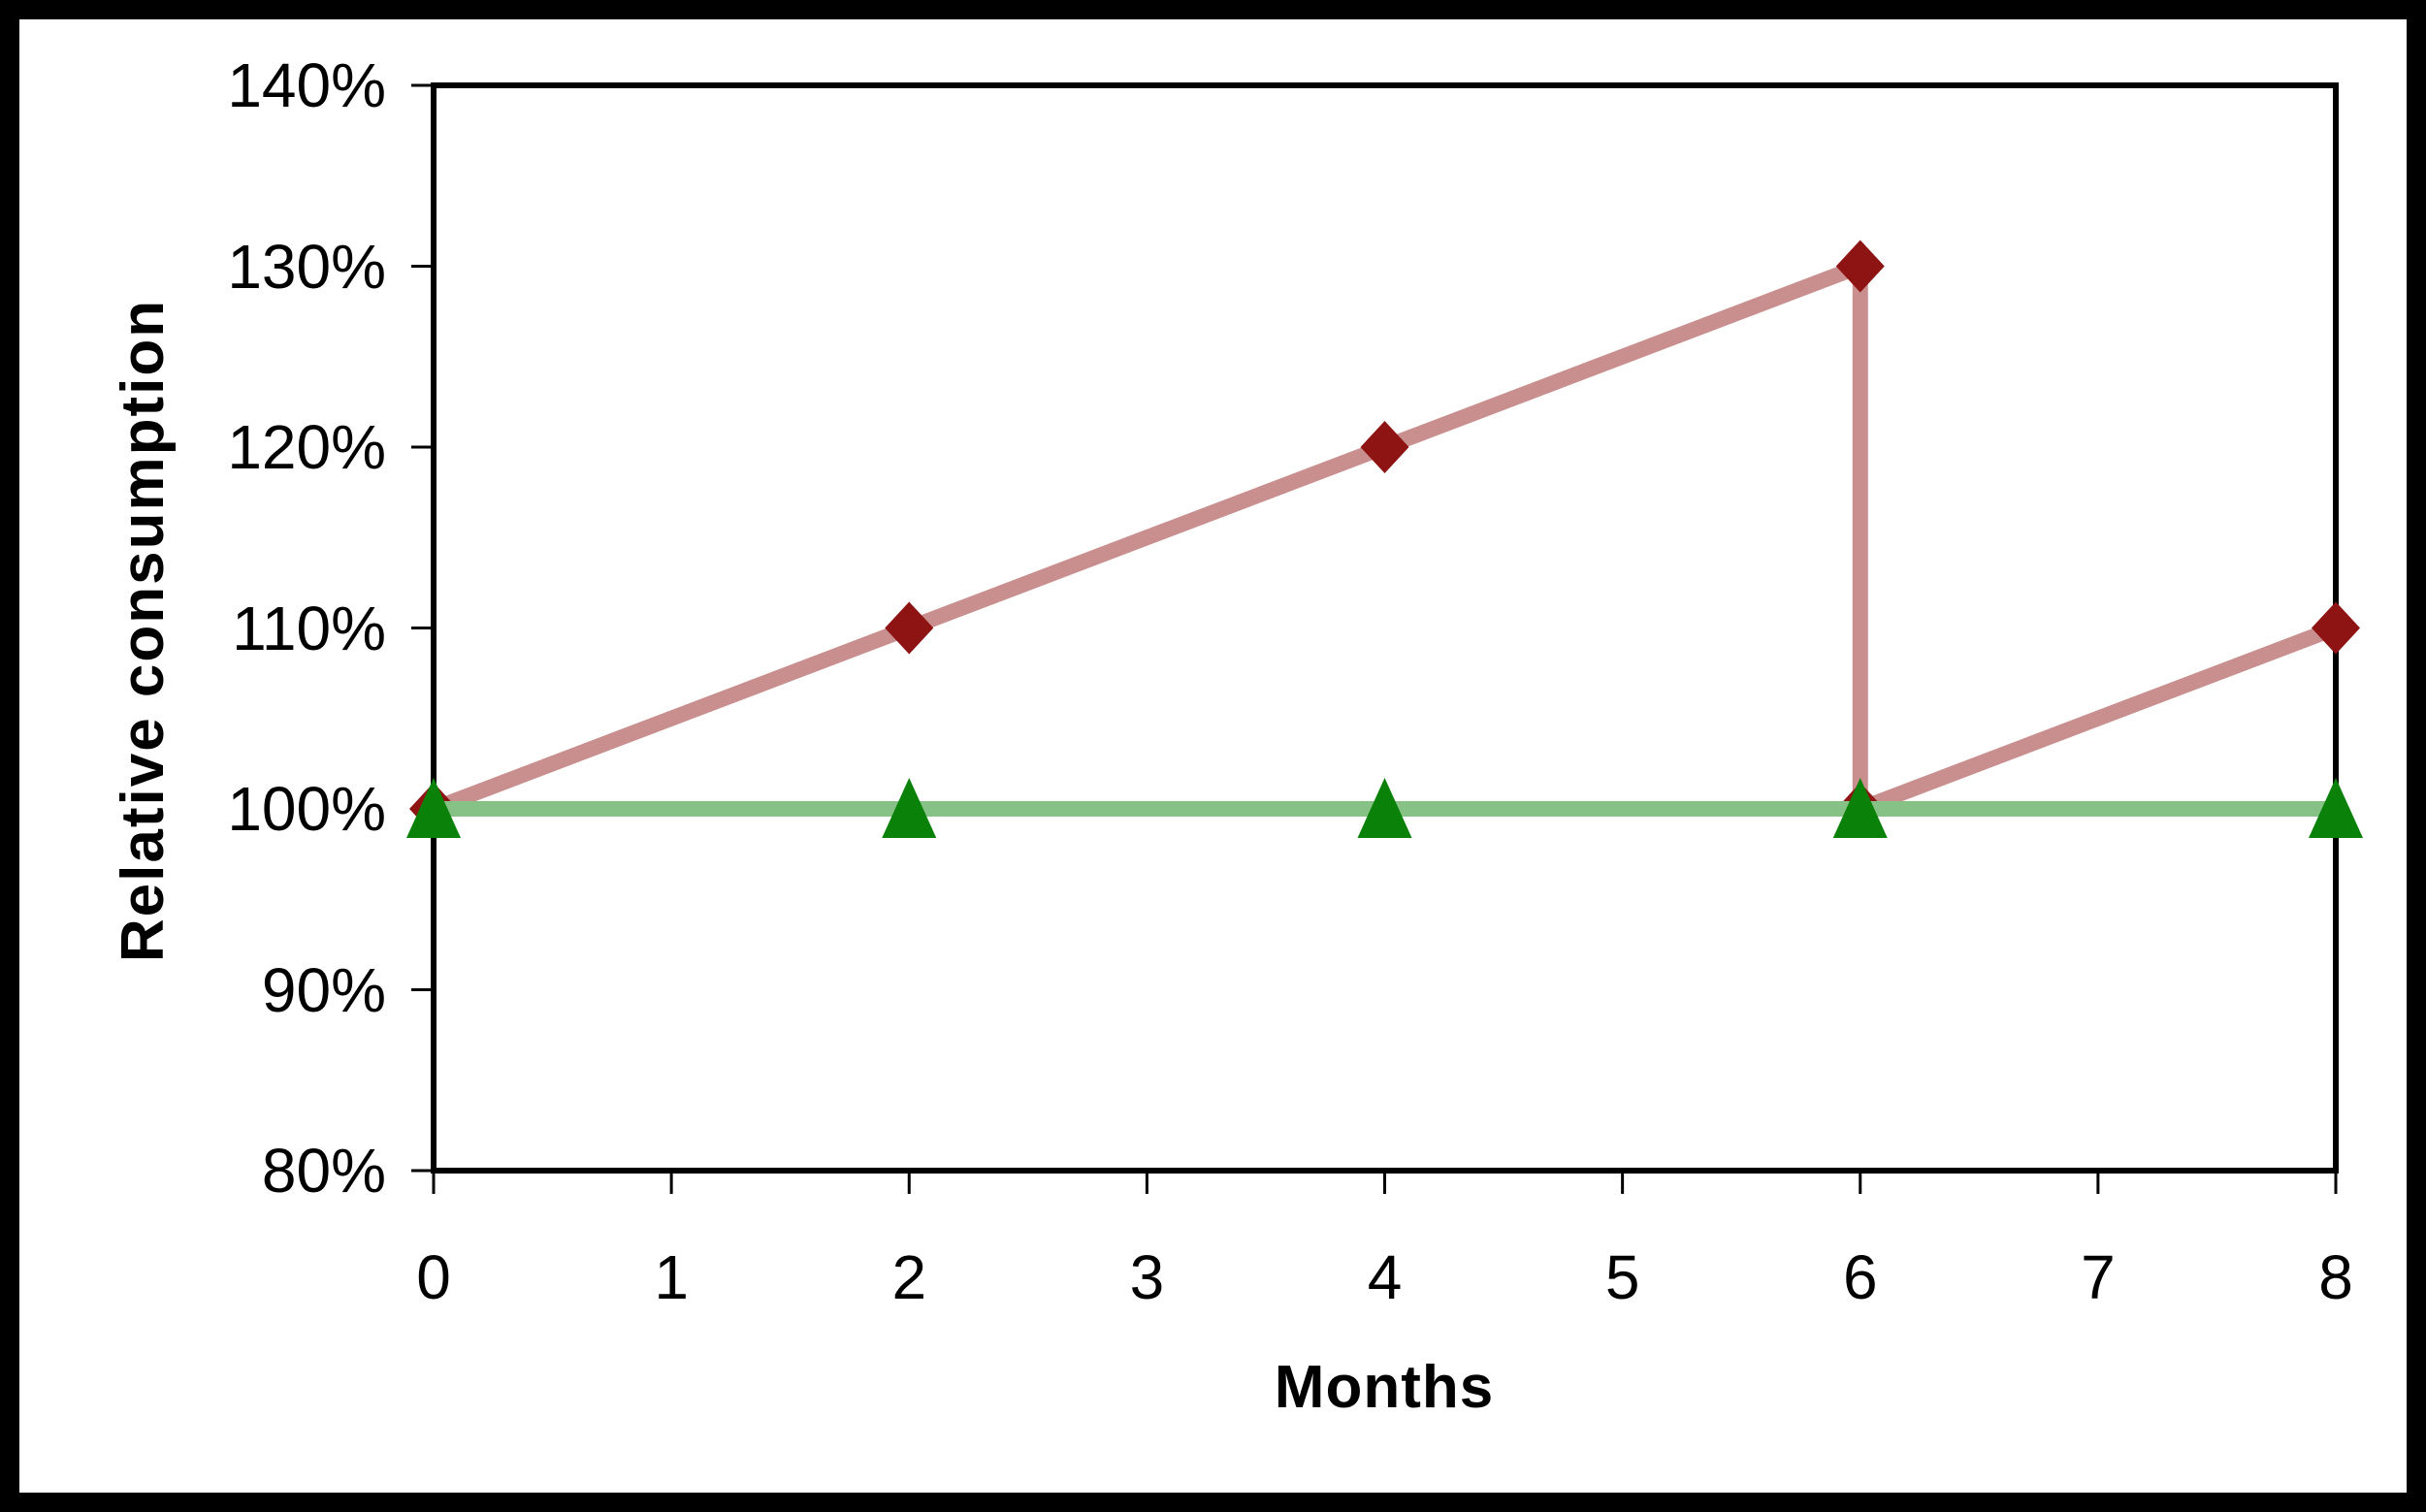 The height and width of the screenshot is (1512, 2426). I want to click on y-tick-label: 140%, so click(306, 85).